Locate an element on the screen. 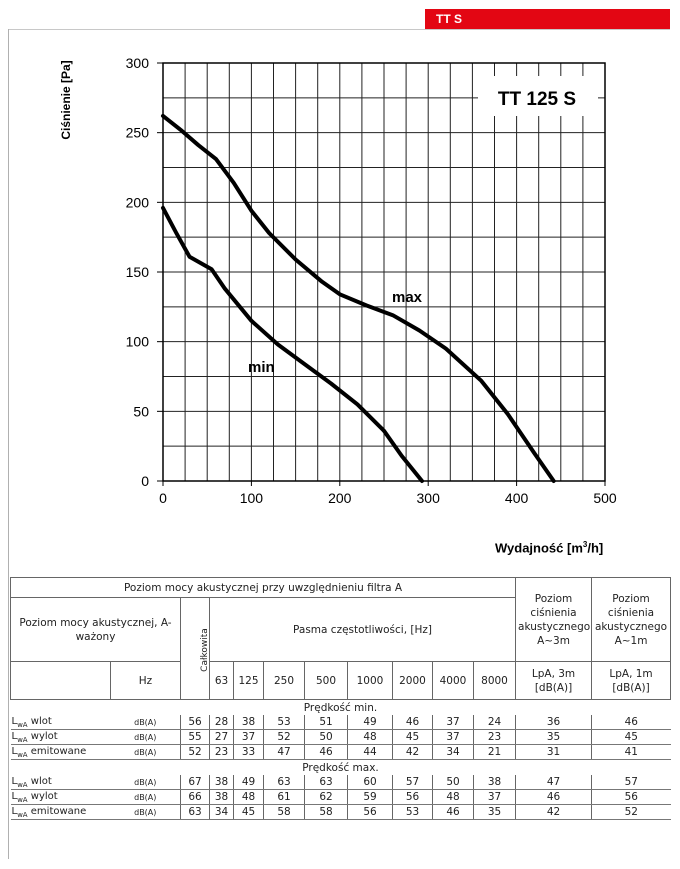 This screenshot has width=680, height=869. band-value-cell: 28 is located at coordinates (221, 722).